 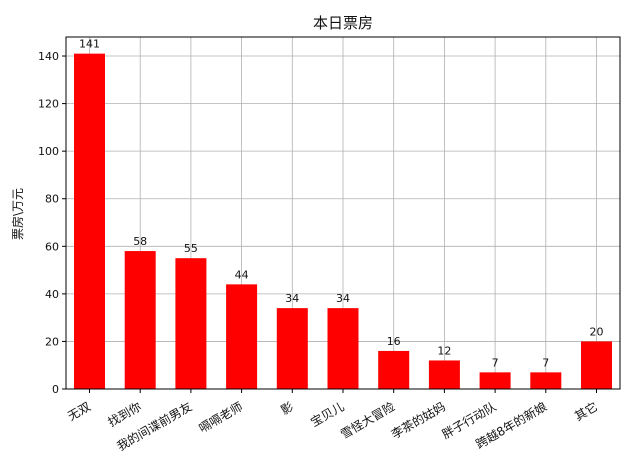 What do you see at coordinates (79, 411) in the screenshot?
I see `x-tick-label: 无双` at bounding box center [79, 411].